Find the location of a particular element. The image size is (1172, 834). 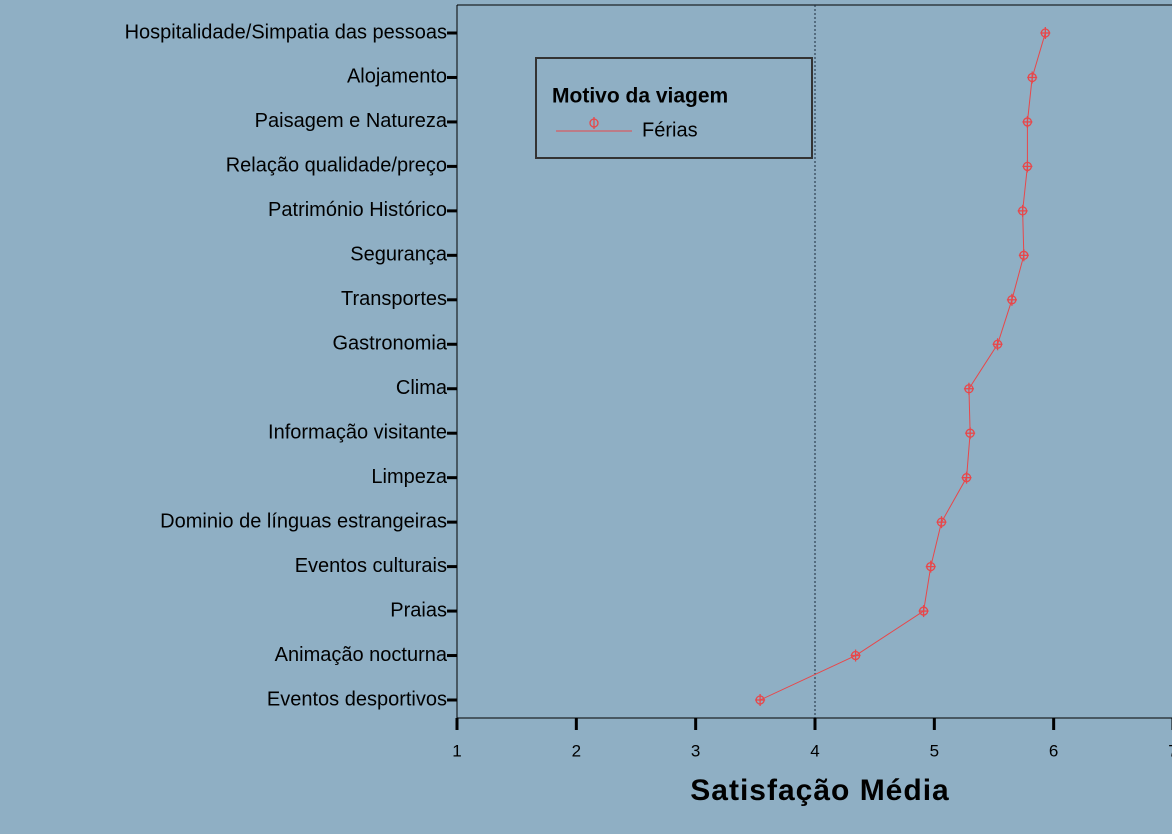

y-tick-label: Praias is located at coordinates (418, 610).